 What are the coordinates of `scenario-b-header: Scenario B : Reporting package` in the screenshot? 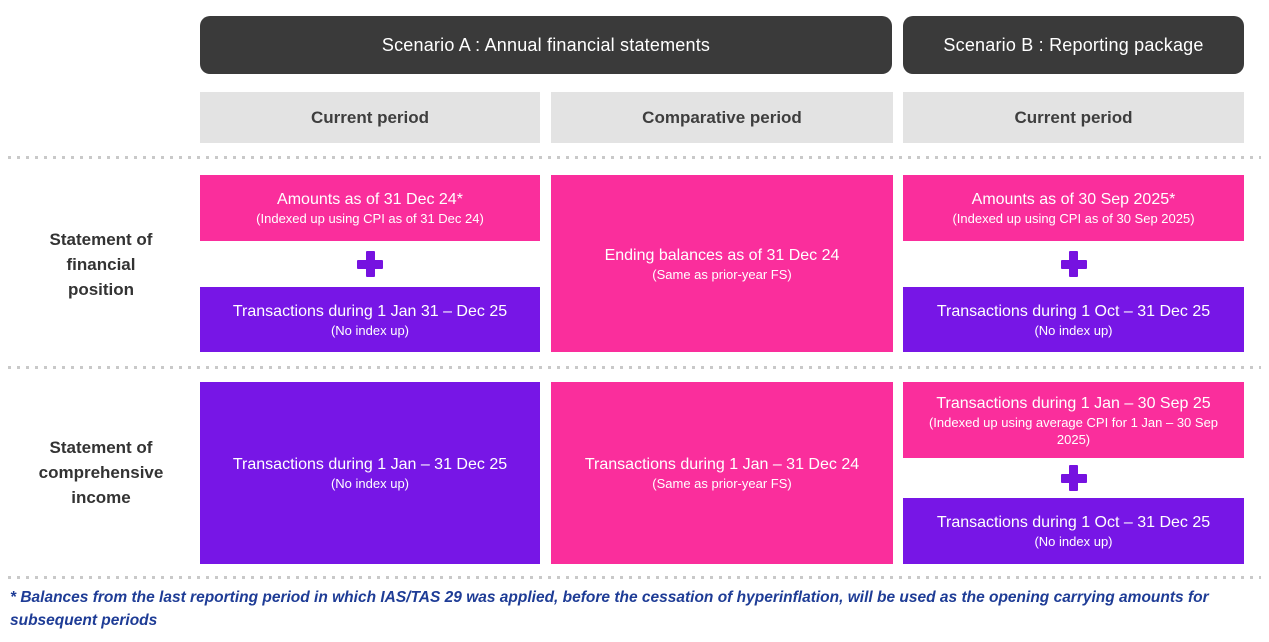 It's located at (1073, 45).